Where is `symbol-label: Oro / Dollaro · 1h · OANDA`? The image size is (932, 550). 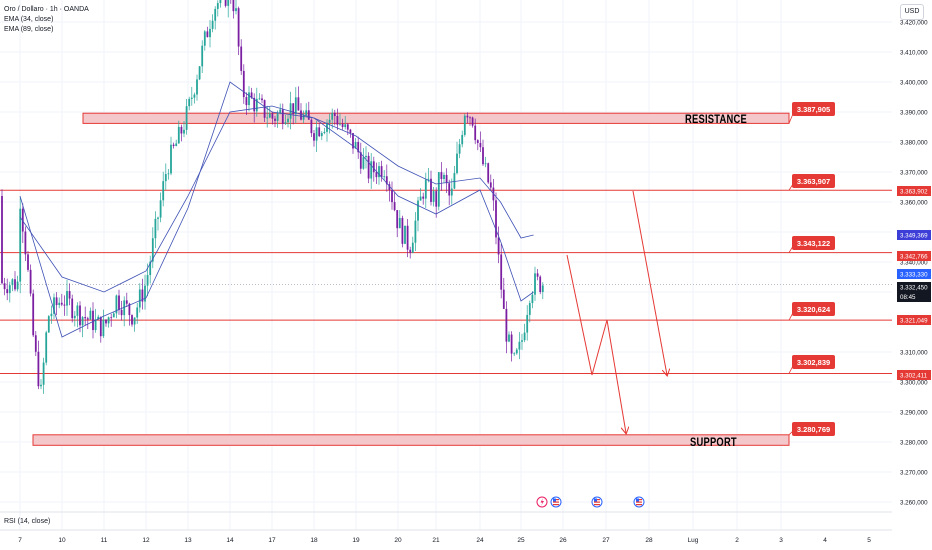
symbol-label: Oro / Dollaro · 1h · OANDA is located at coordinates (46, 9).